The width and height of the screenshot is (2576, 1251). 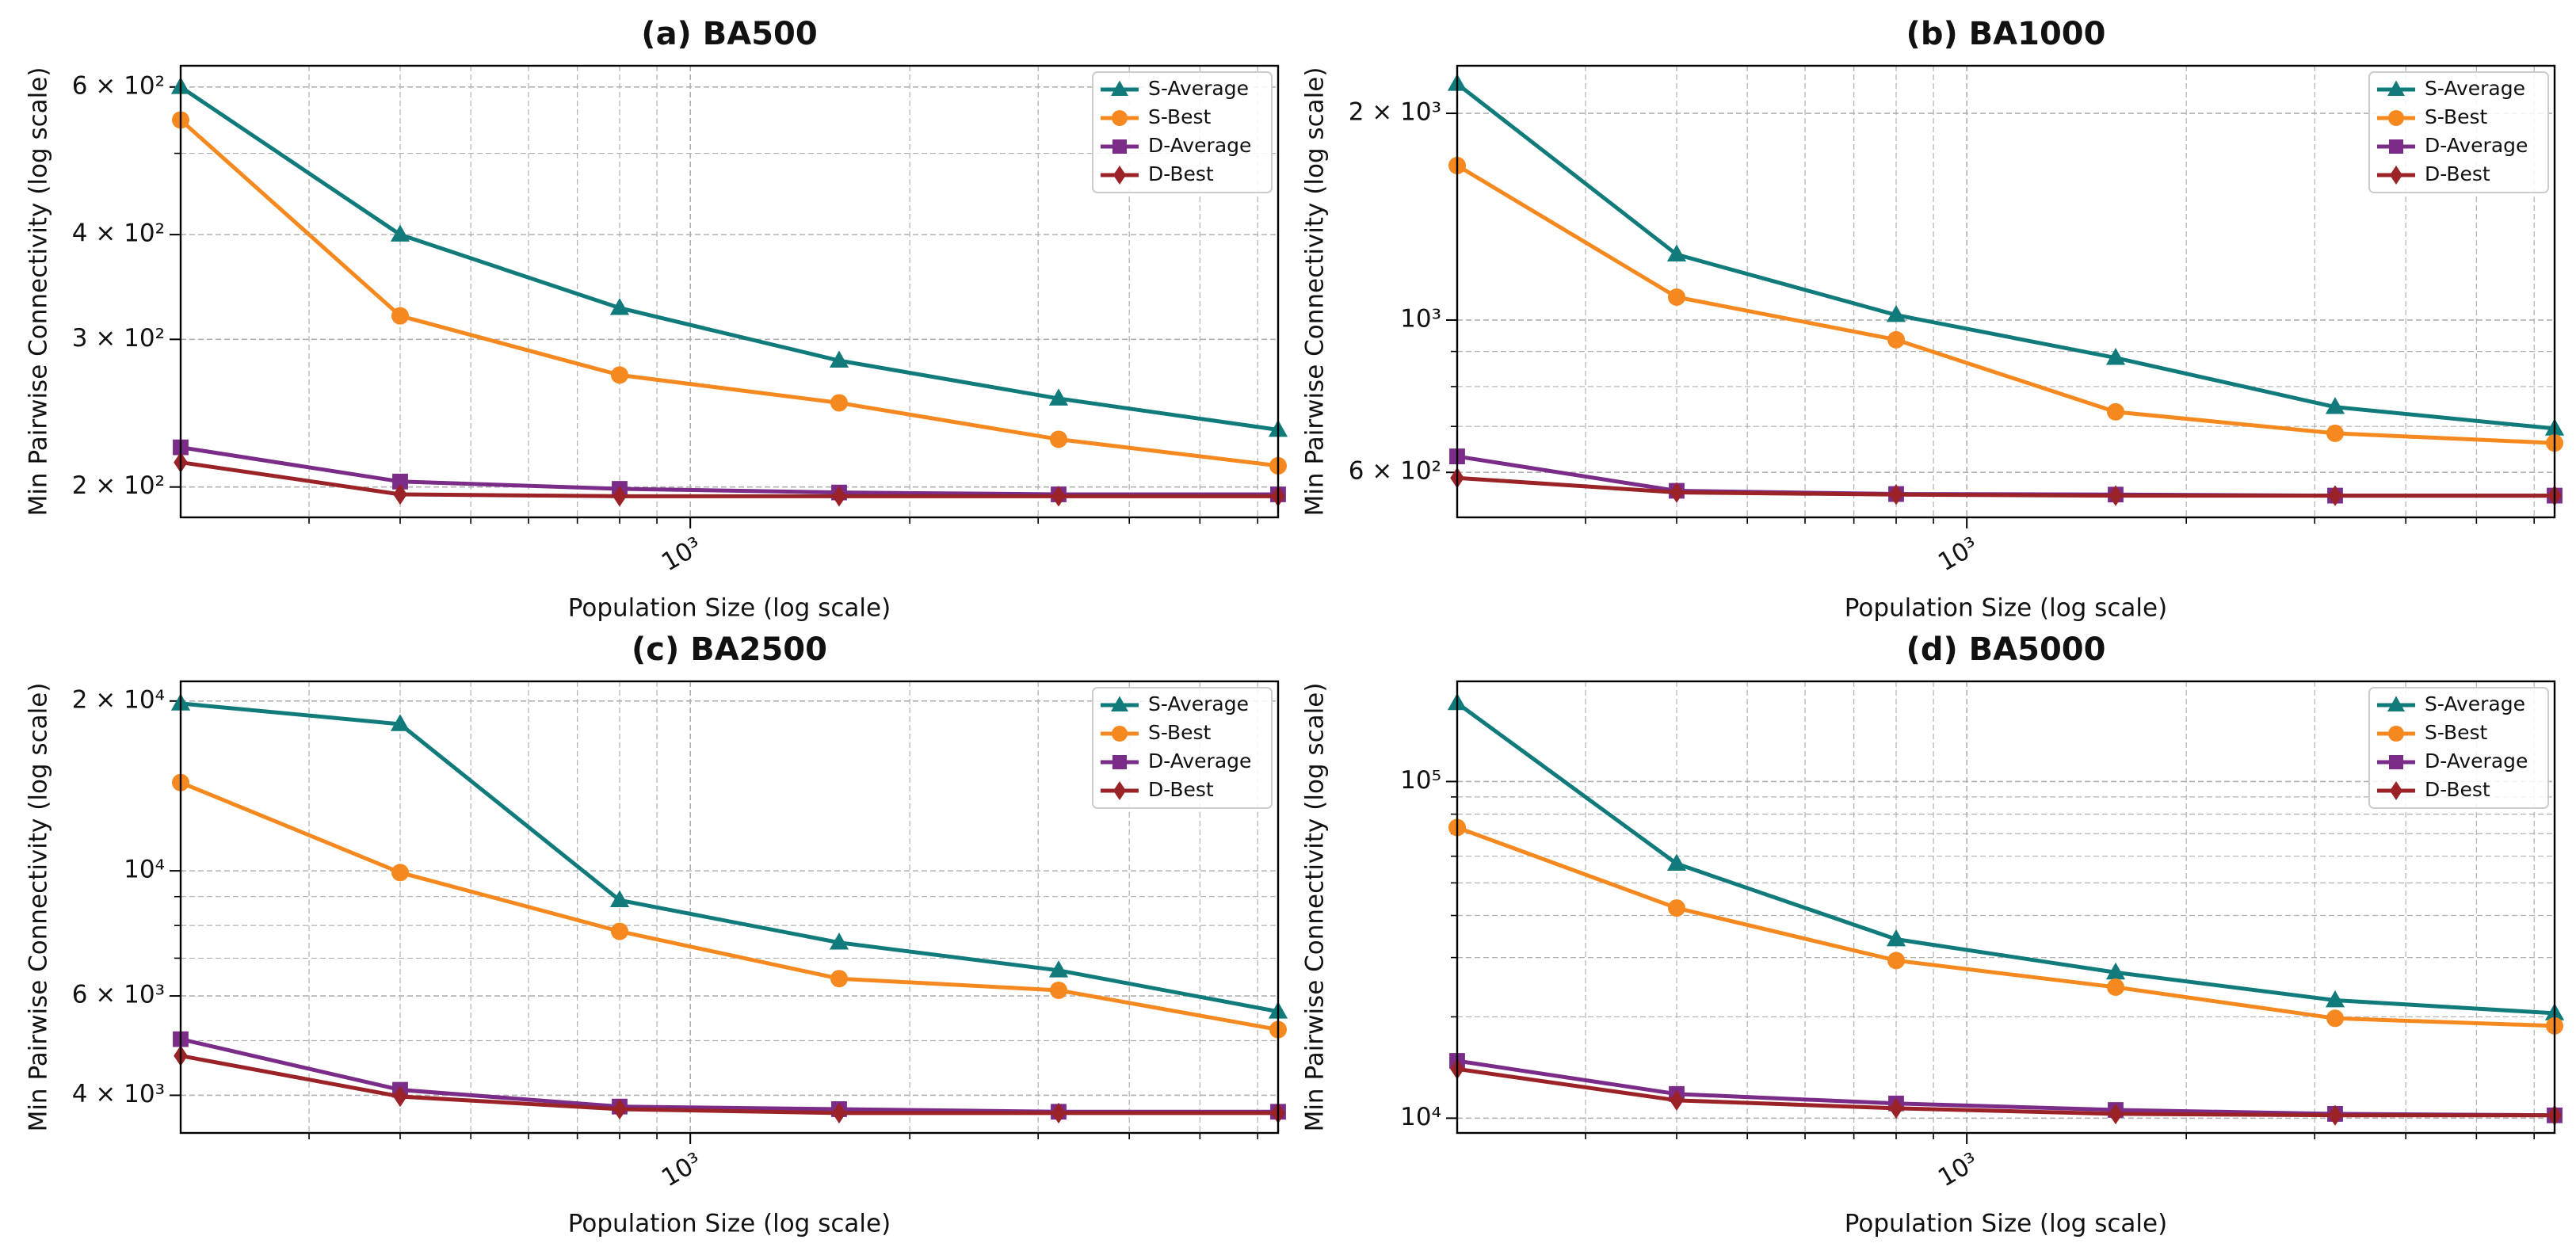 What do you see at coordinates (2006, 34) in the screenshot?
I see `subplot-title: (b) BA1000` at bounding box center [2006, 34].